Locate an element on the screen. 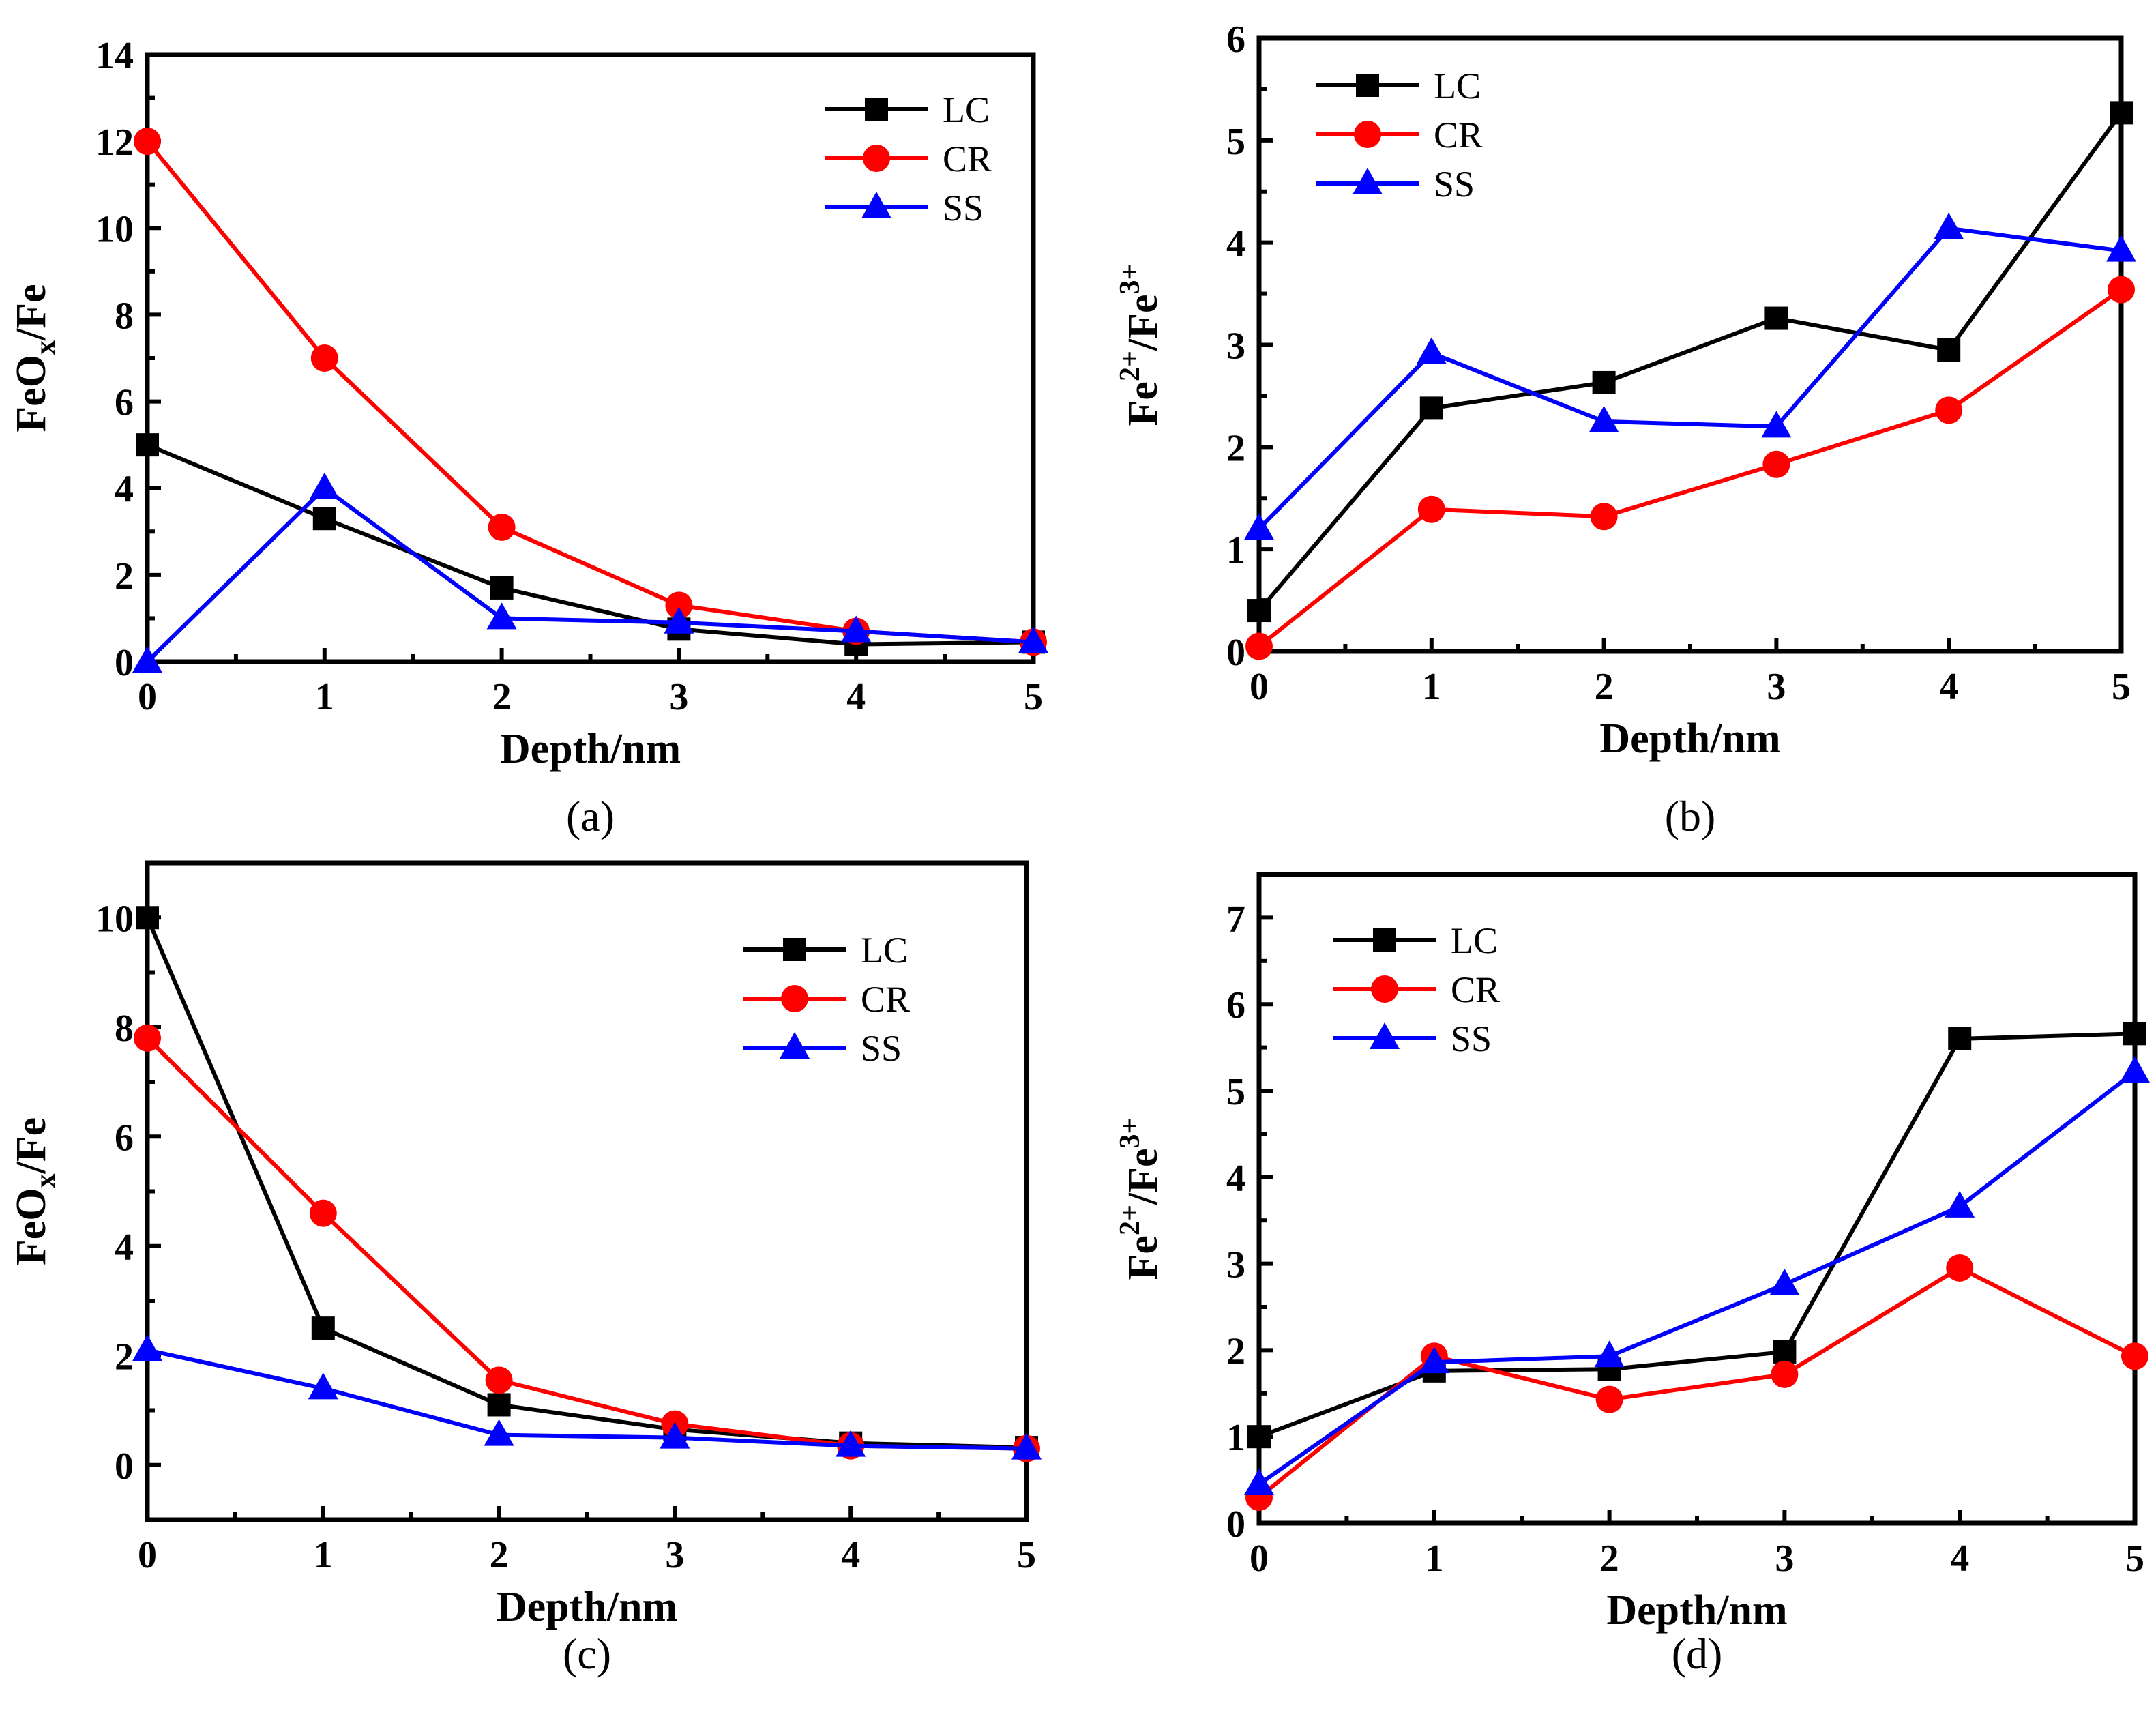 This screenshot has width=2156, height=1723. y-tick-label: 5 is located at coordinates (1236, 1092).